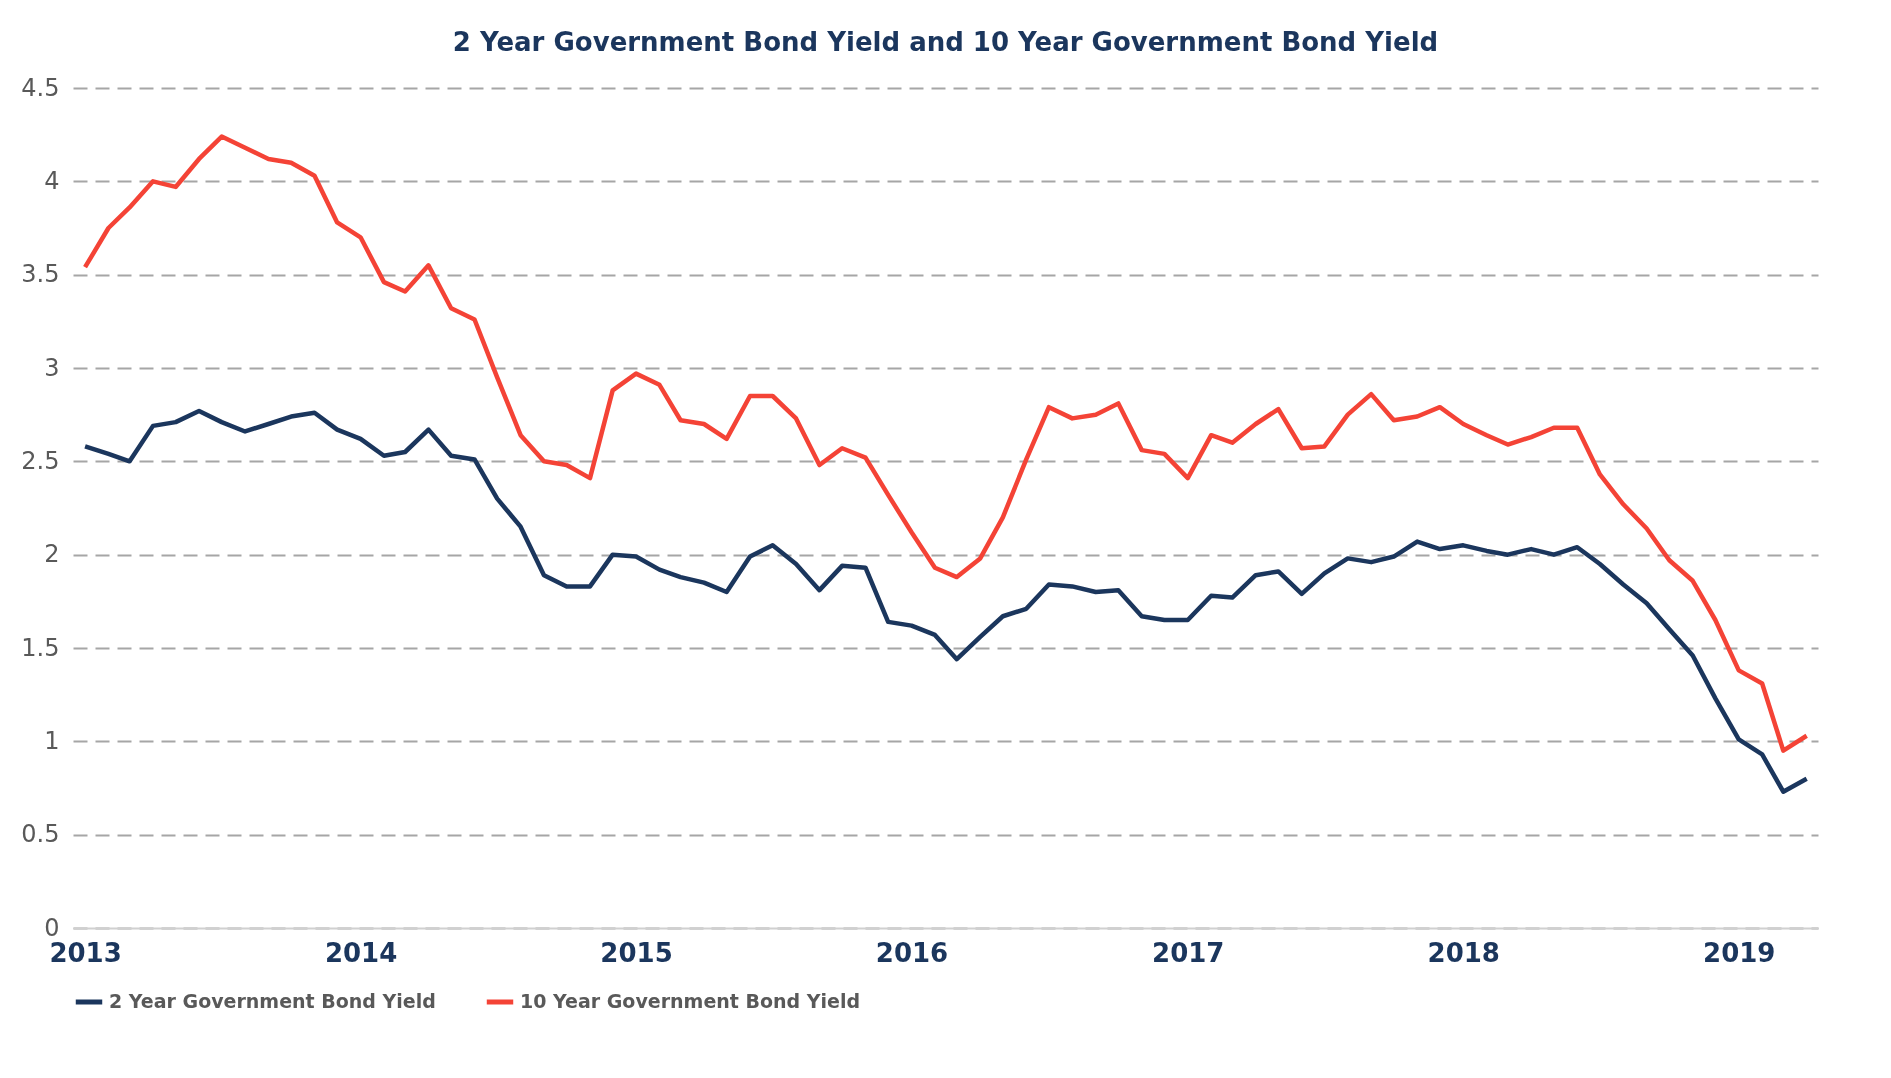 The width and height of the screenshot is (1891, 1078). I want to click on x-tick-label: 2016, so click(912, 952).